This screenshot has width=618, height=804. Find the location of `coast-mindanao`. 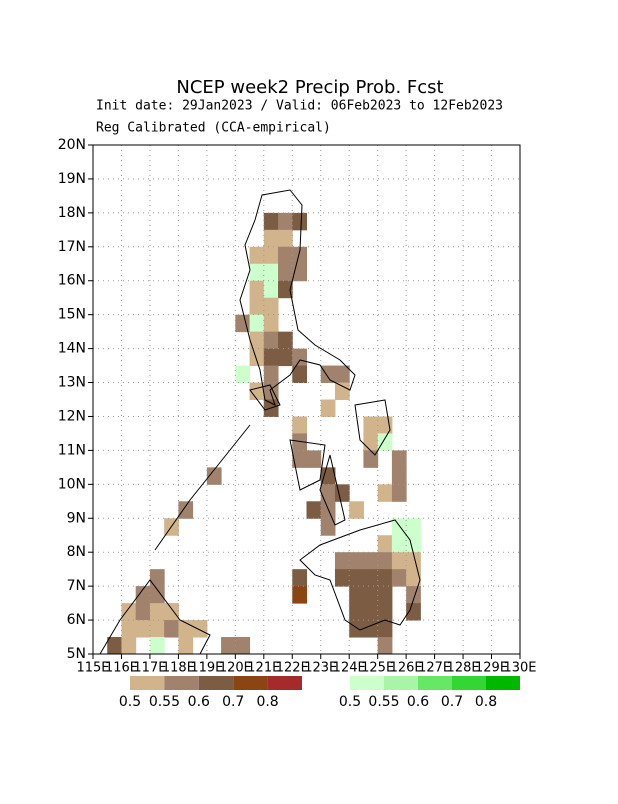

coast-mindanao is located at coordinates (360, 575).